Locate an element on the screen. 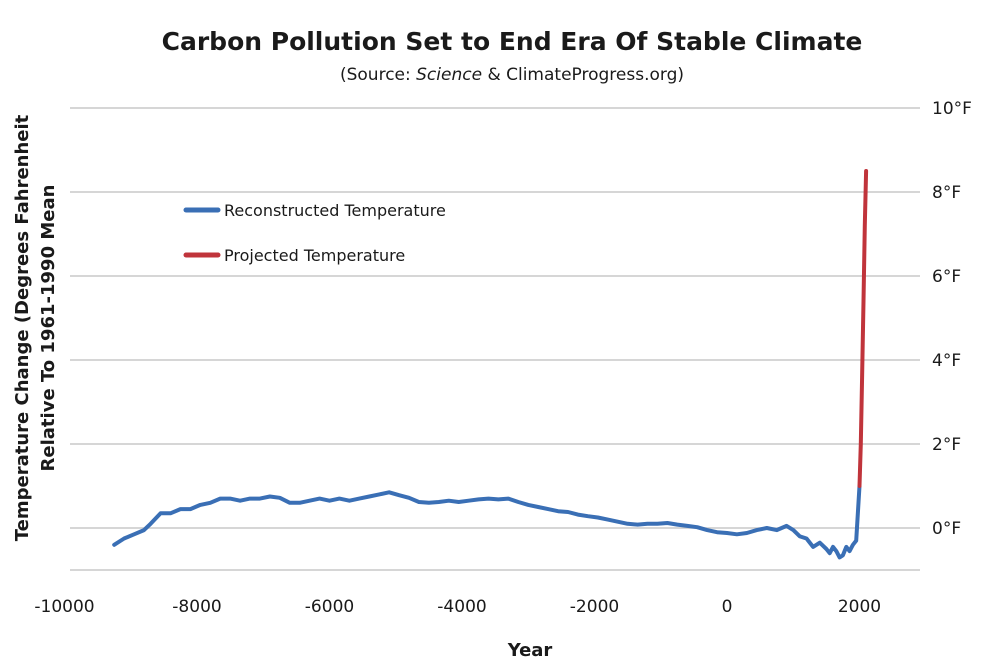 This screenshot has width=999, height=671. x-tick-label: -6000 is located at coordinates (329, 607).